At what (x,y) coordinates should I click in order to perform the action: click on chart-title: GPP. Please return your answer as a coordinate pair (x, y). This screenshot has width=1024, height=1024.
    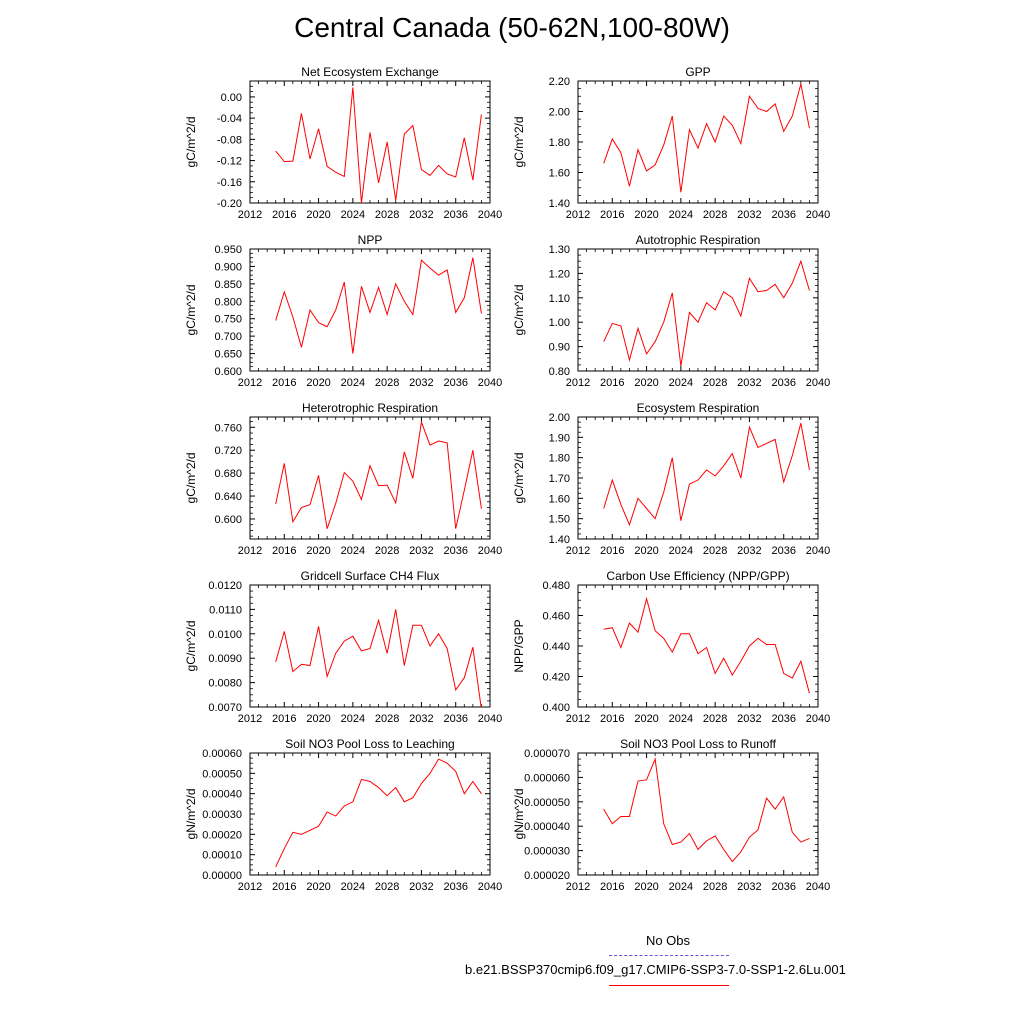
    Looking at the image, I should click on (697, 72).